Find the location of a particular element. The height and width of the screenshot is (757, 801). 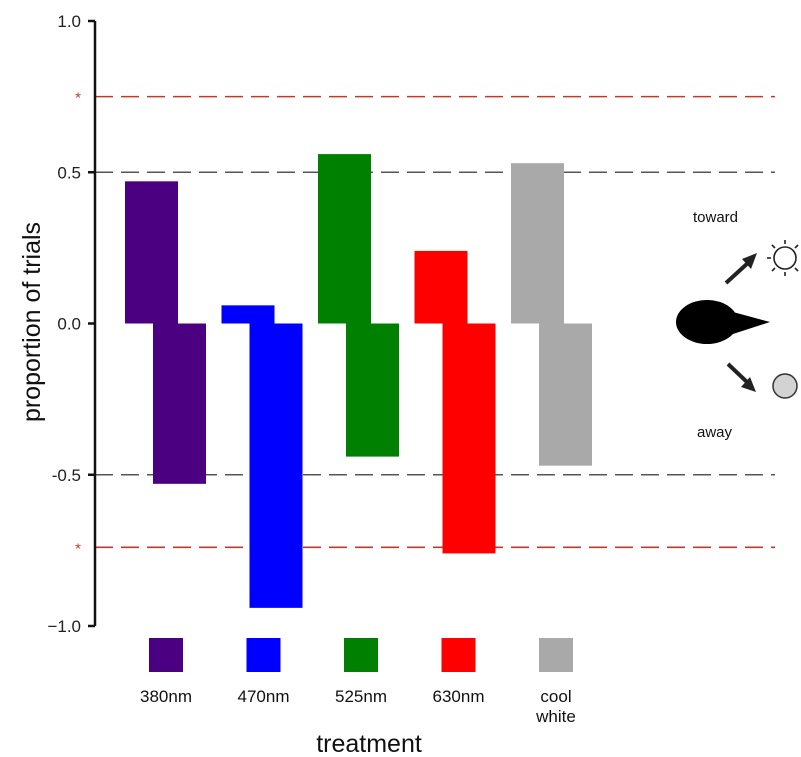

category-label-0: 380nm is located at coordinates (166, 696).